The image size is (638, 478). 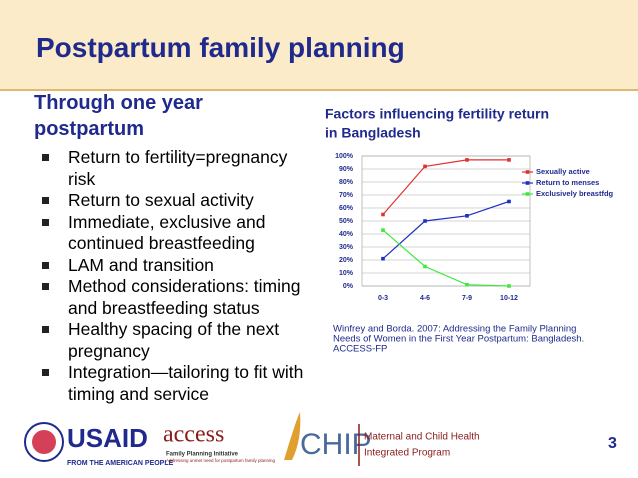 What do you see at coordinates (346, 247) in the screenshot?
I see `y-tick-label: 30%` at bounding box center [346, 247].